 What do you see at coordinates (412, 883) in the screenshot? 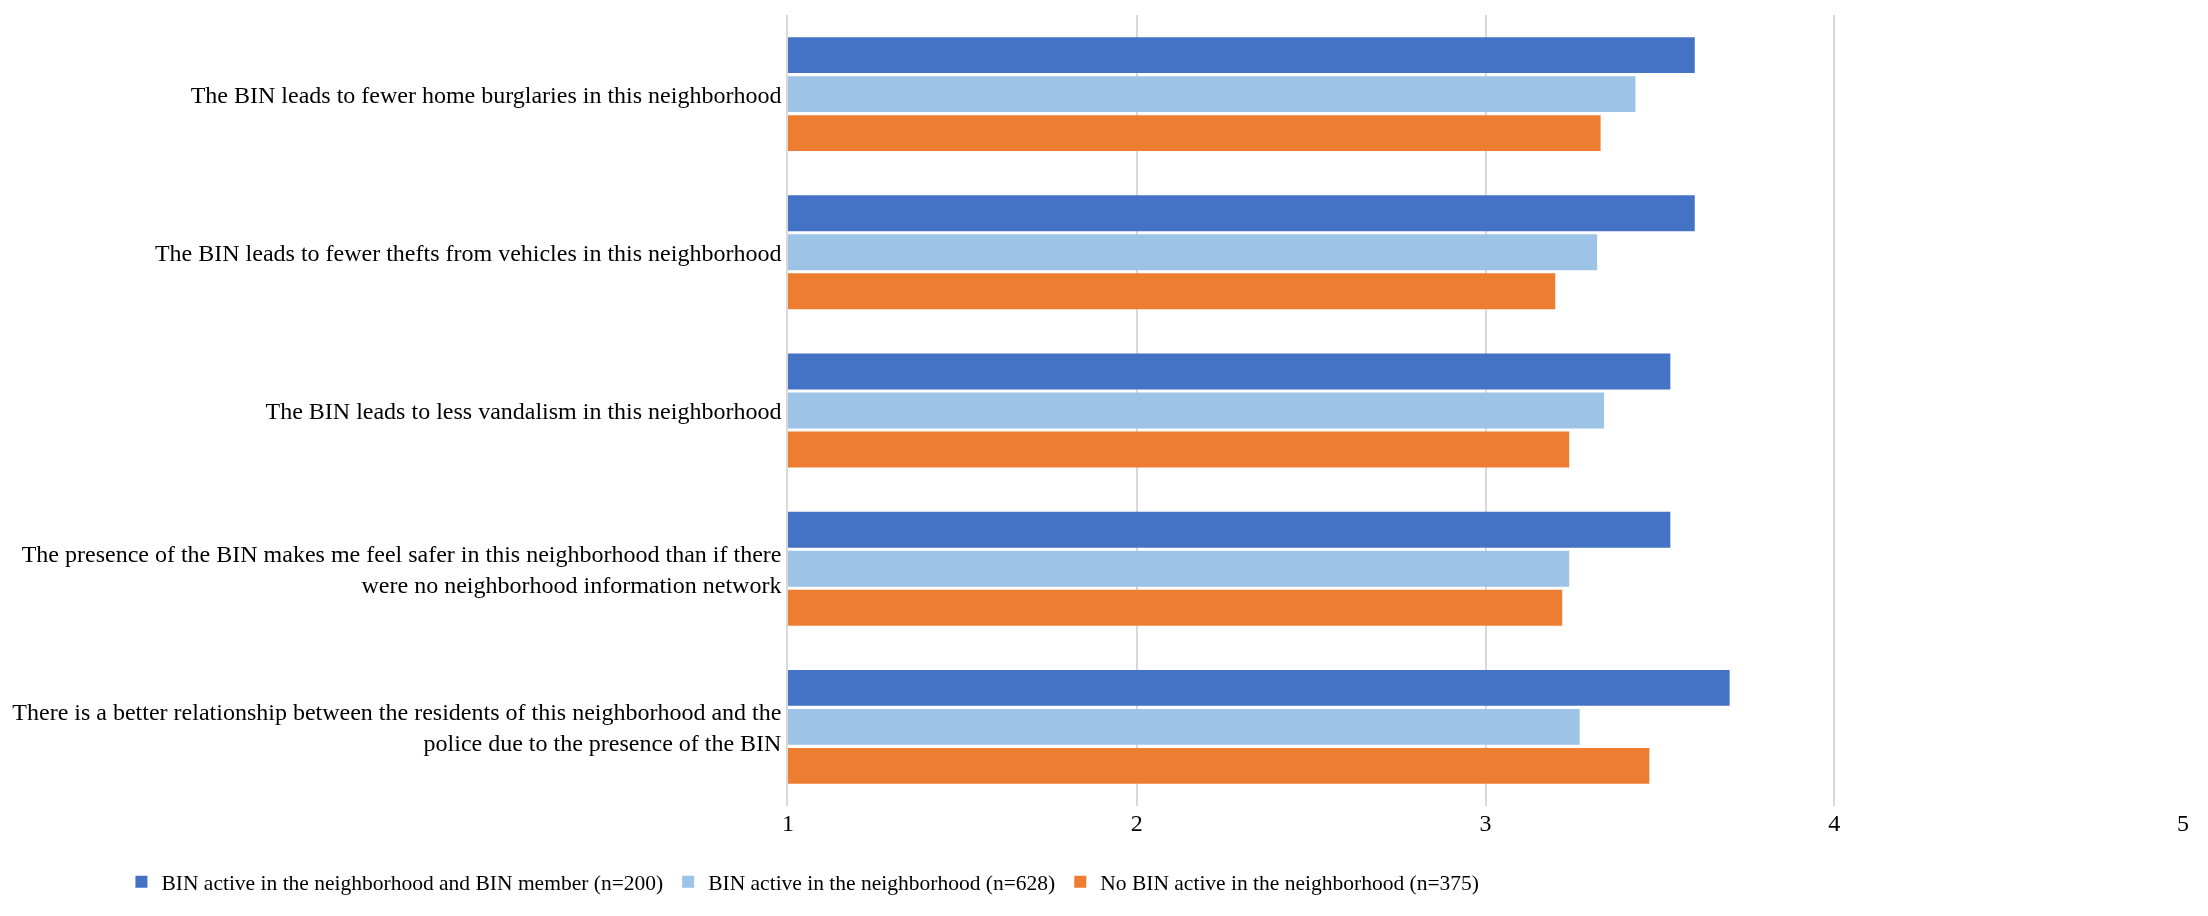
I see `legend-label: BIN active in the neighborhood and BIN member (n=200)` at bounding box center [412, 883].